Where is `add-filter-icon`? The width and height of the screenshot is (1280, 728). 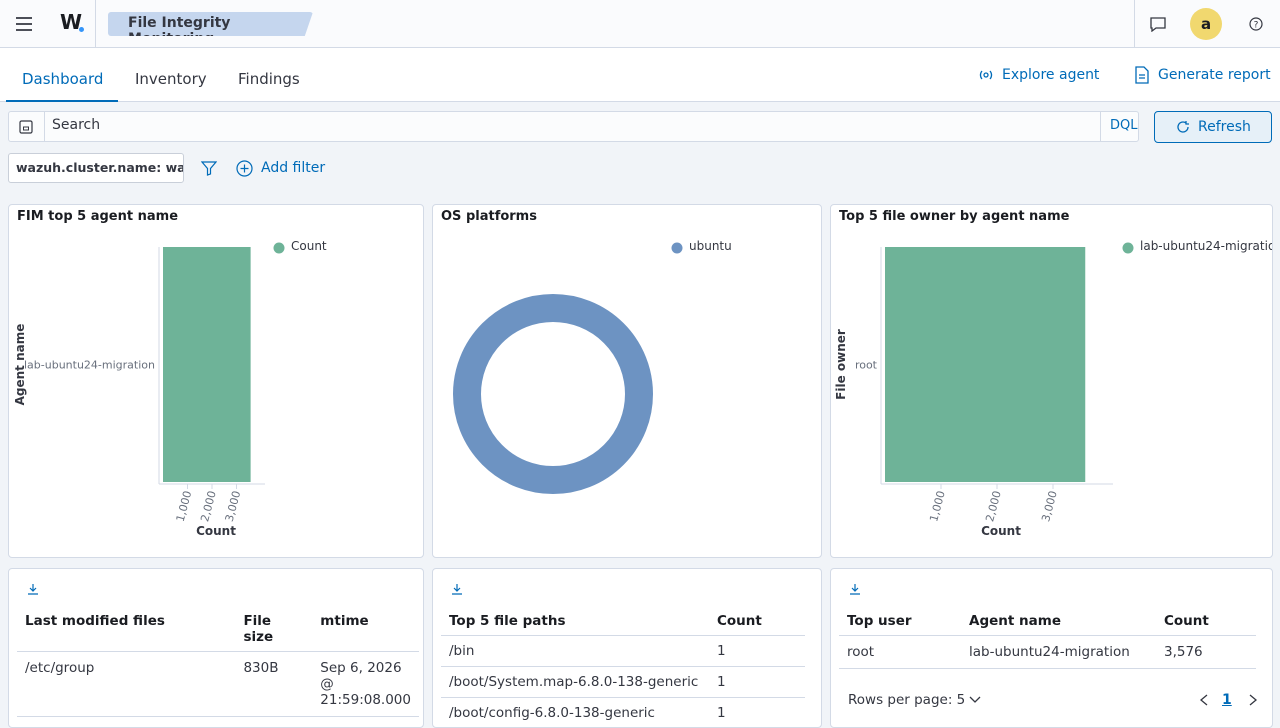
add-filter-icon is located at coordinates (244, 168).